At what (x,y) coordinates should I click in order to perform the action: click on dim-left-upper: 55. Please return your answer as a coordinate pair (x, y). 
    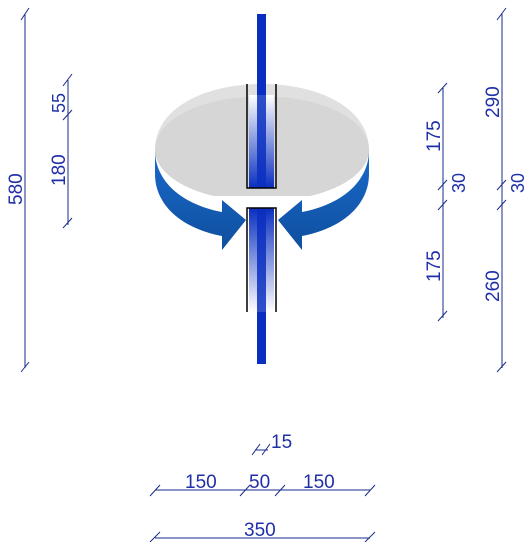
    Looking at the image, I should click on (59, 103).